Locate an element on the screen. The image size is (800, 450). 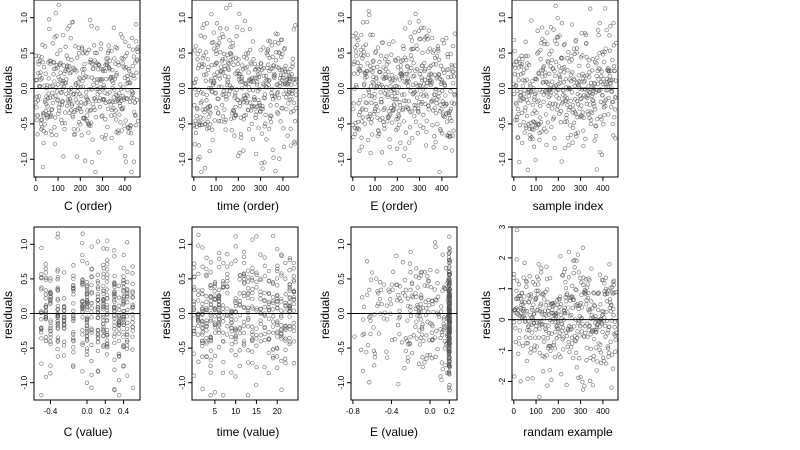
y-tick-label: -0.5 is located at coordinates (182, 123).